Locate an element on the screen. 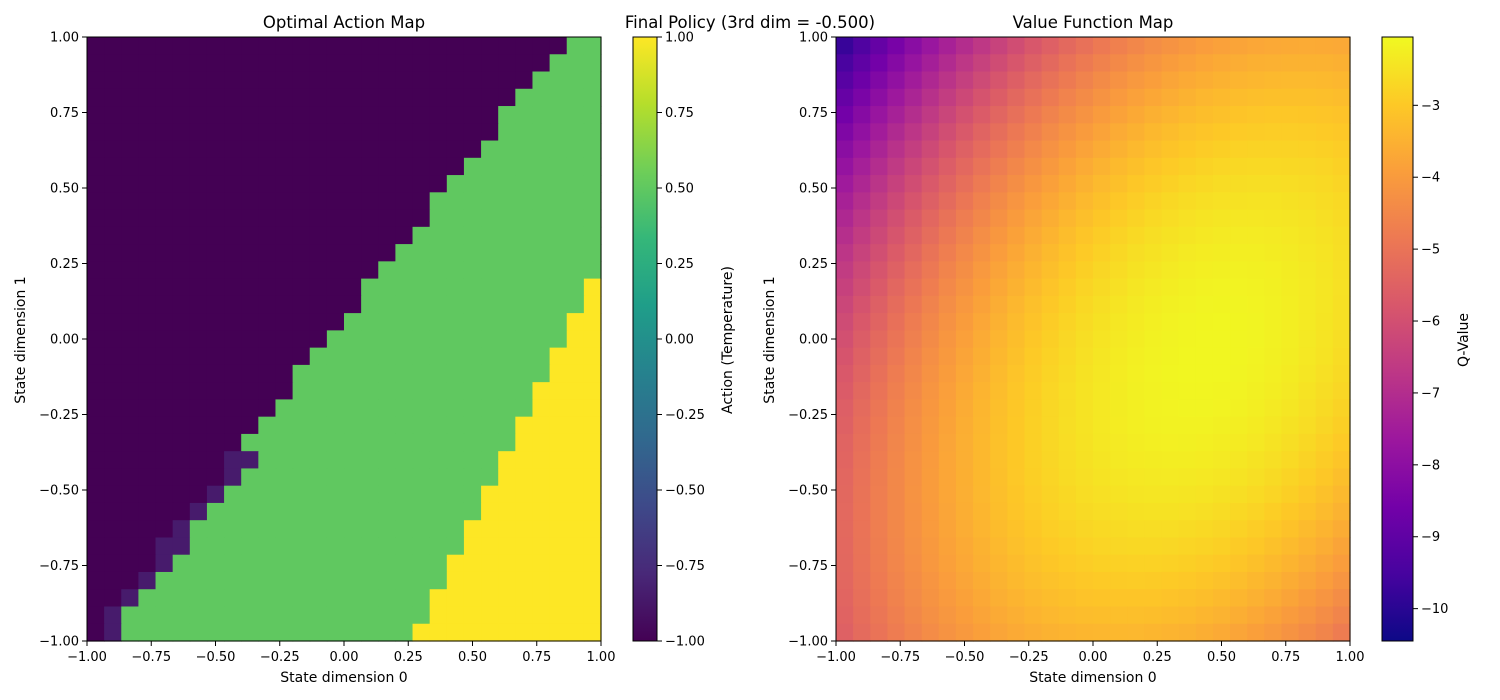 The height and width of the screenshot is (700, 1500). action-map-x-tick-label: −0.50 is located at coordinates (216, 657).